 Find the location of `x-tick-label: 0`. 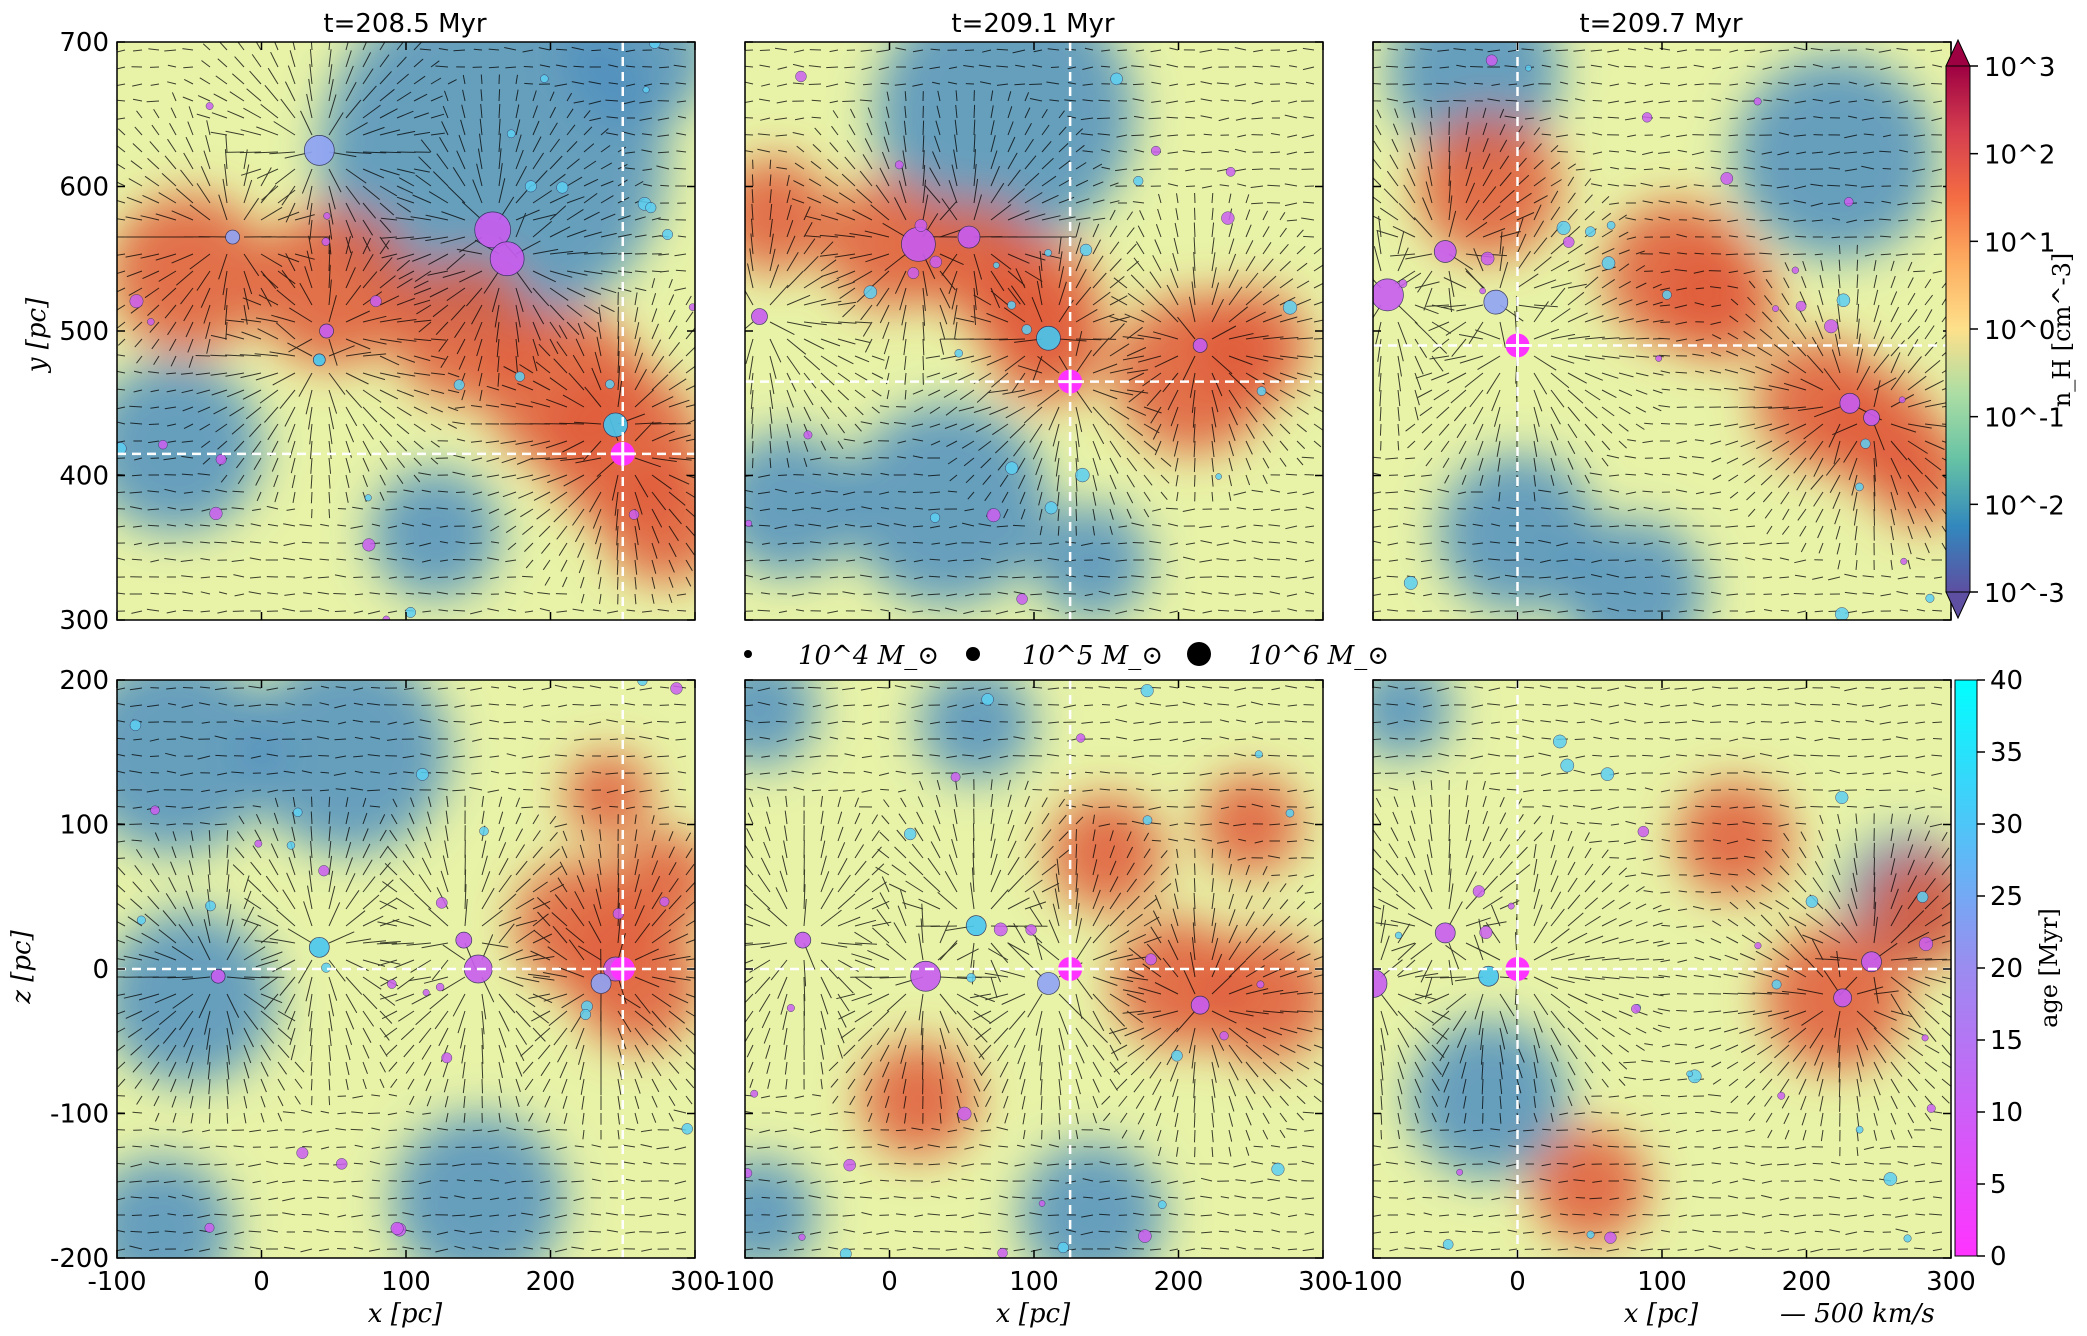

x-tick-label: 0 is located at coordinates (1517, 1282).